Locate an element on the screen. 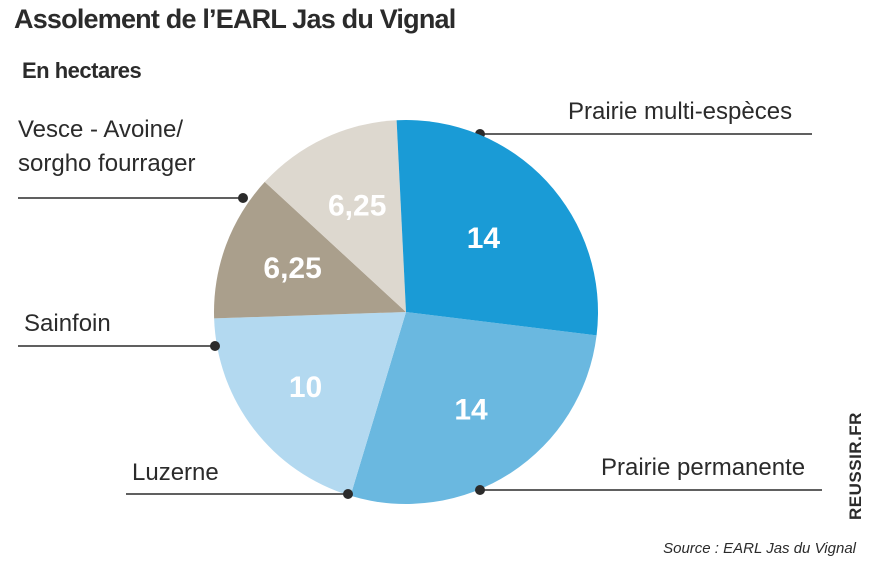  category-label: Prairie permanente is located at coordinates (703, 467).